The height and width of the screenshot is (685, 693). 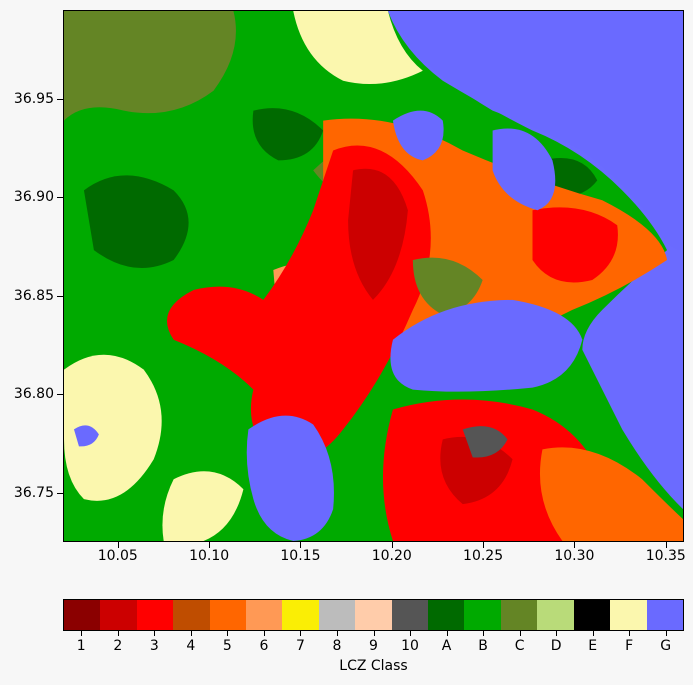 I want to click on y-tick-label: 36.90, so click(x=33, y=197).